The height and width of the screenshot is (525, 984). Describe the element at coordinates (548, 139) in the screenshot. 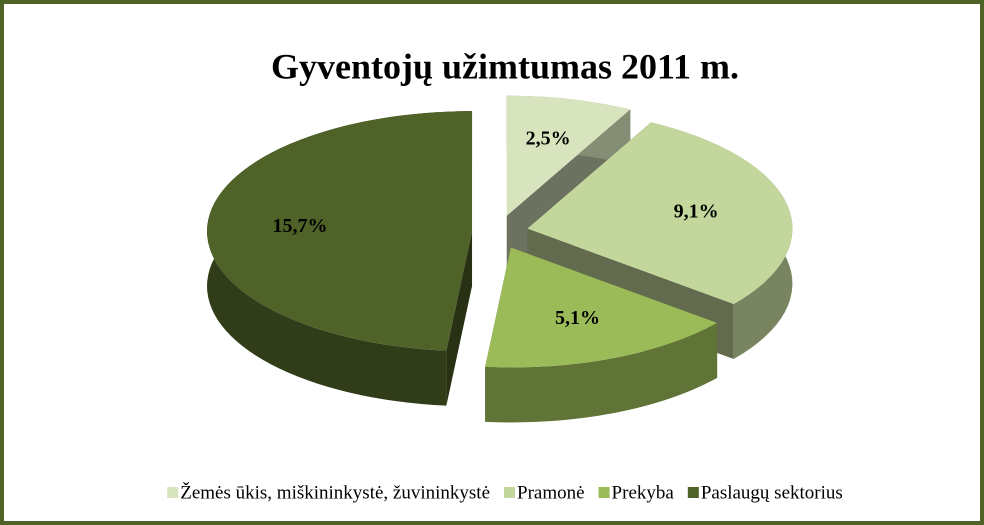

I see `data-label: 2,5%` at that location.